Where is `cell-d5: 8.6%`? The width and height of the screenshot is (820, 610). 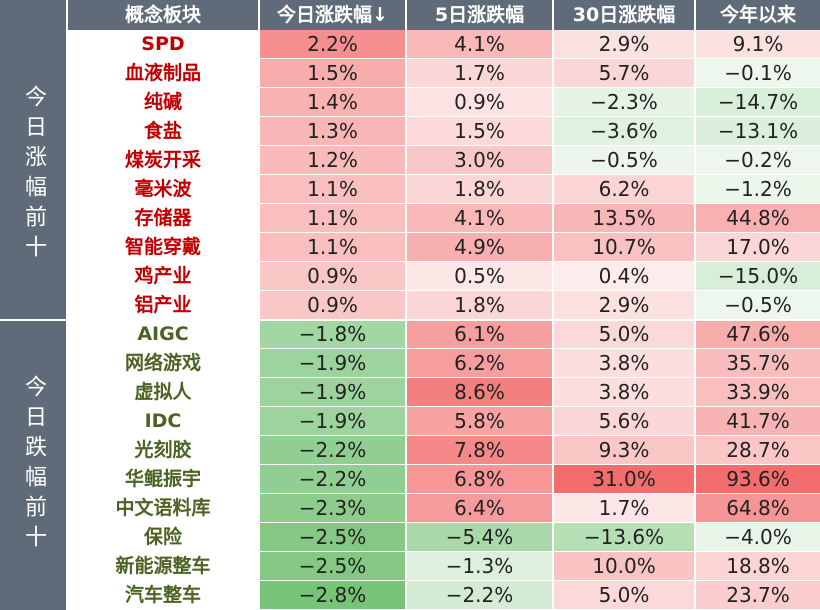 cell-d5: 8.6% is located at coordinates (480, 392).